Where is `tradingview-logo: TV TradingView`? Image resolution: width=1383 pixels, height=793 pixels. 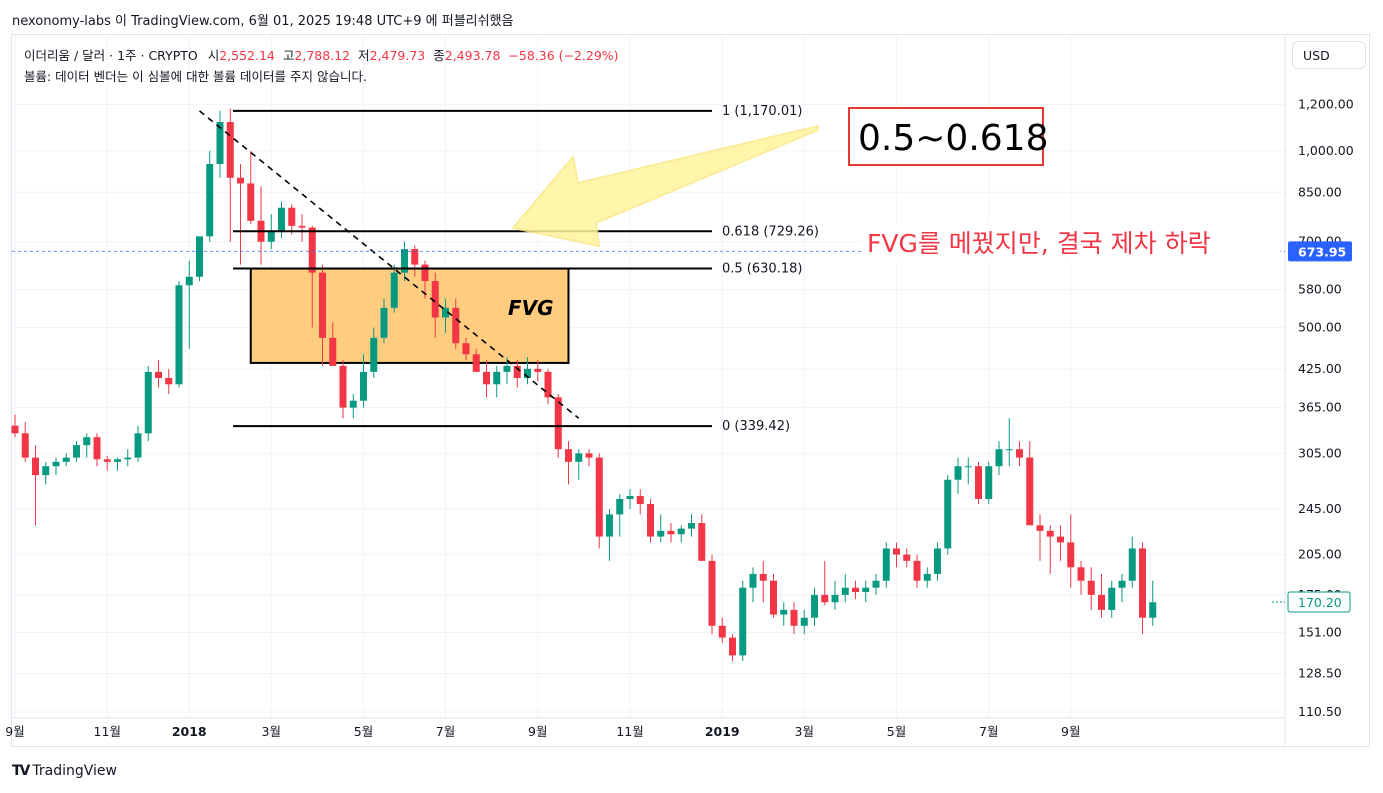 tradingview-logo: TV TradingView is located at coordinates (64, 771).